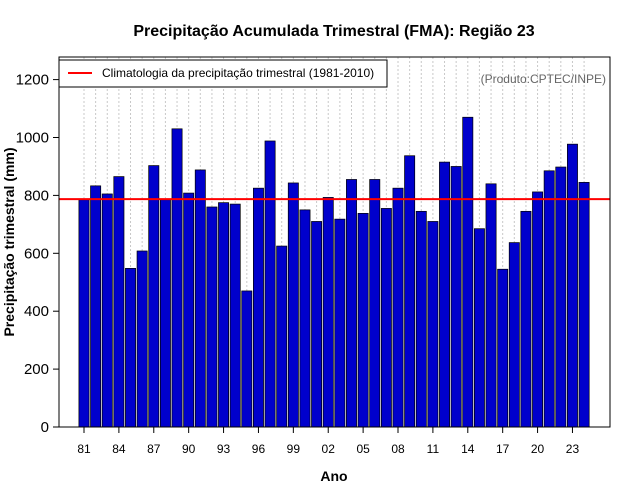  What do you see at coordinates (479, 328) in the screenshot?
I see `bar-2015` at bounding box center [479, 328].